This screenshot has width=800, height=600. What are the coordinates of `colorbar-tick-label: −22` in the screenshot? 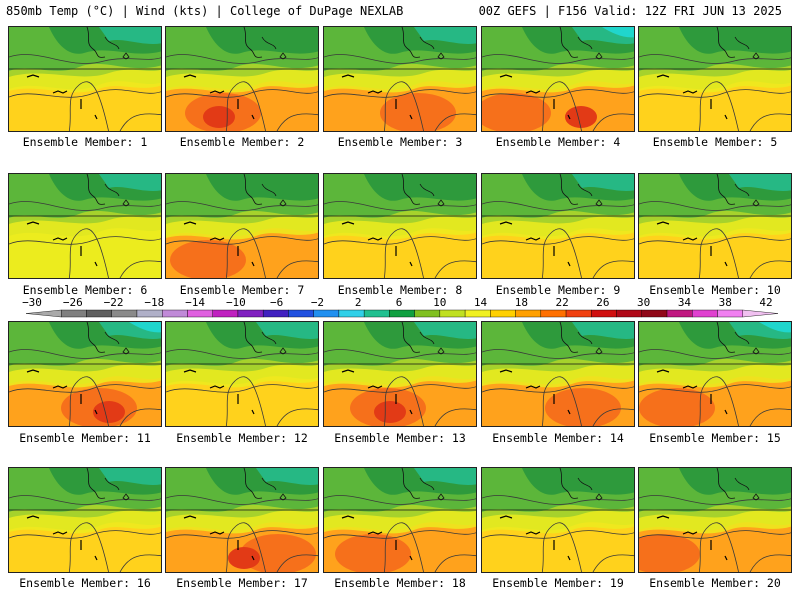 It's located at (113, 302).